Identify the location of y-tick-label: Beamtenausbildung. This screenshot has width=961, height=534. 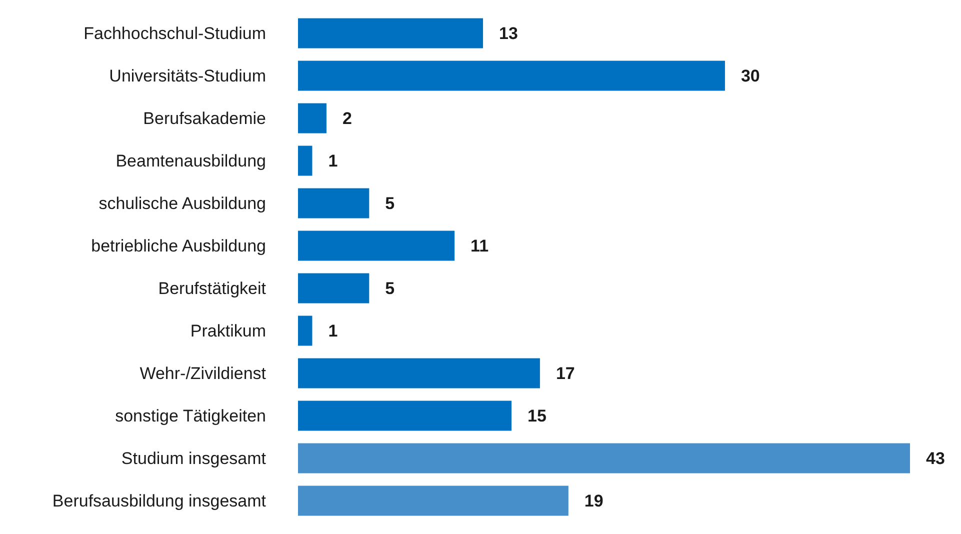
(191, 160).